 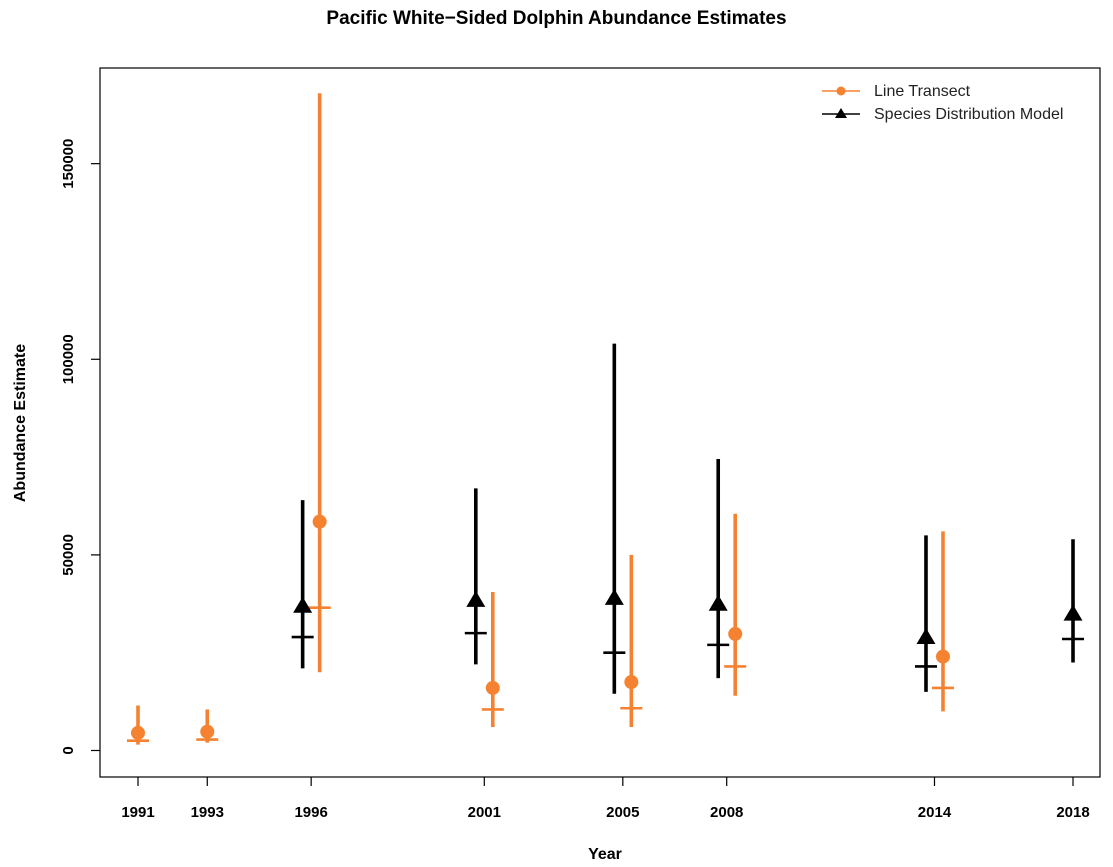 I want to click on x-tick-label: 2014, so click(x=935, y=812).